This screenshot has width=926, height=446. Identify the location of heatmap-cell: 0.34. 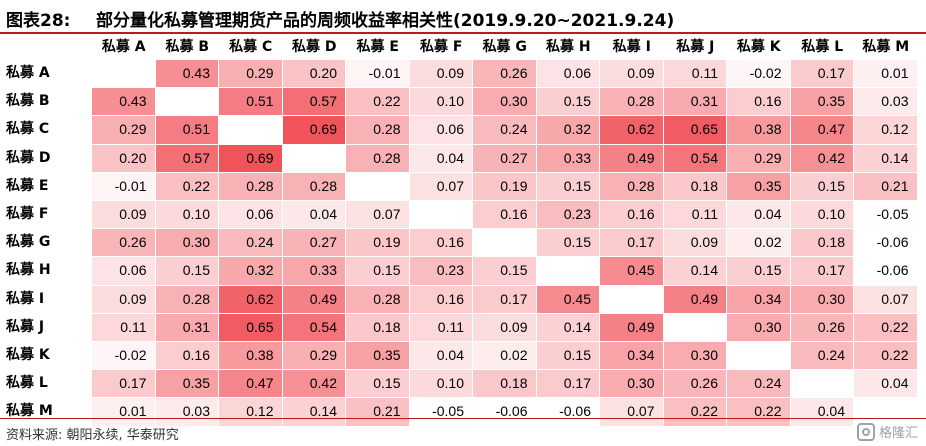
(631, 356).